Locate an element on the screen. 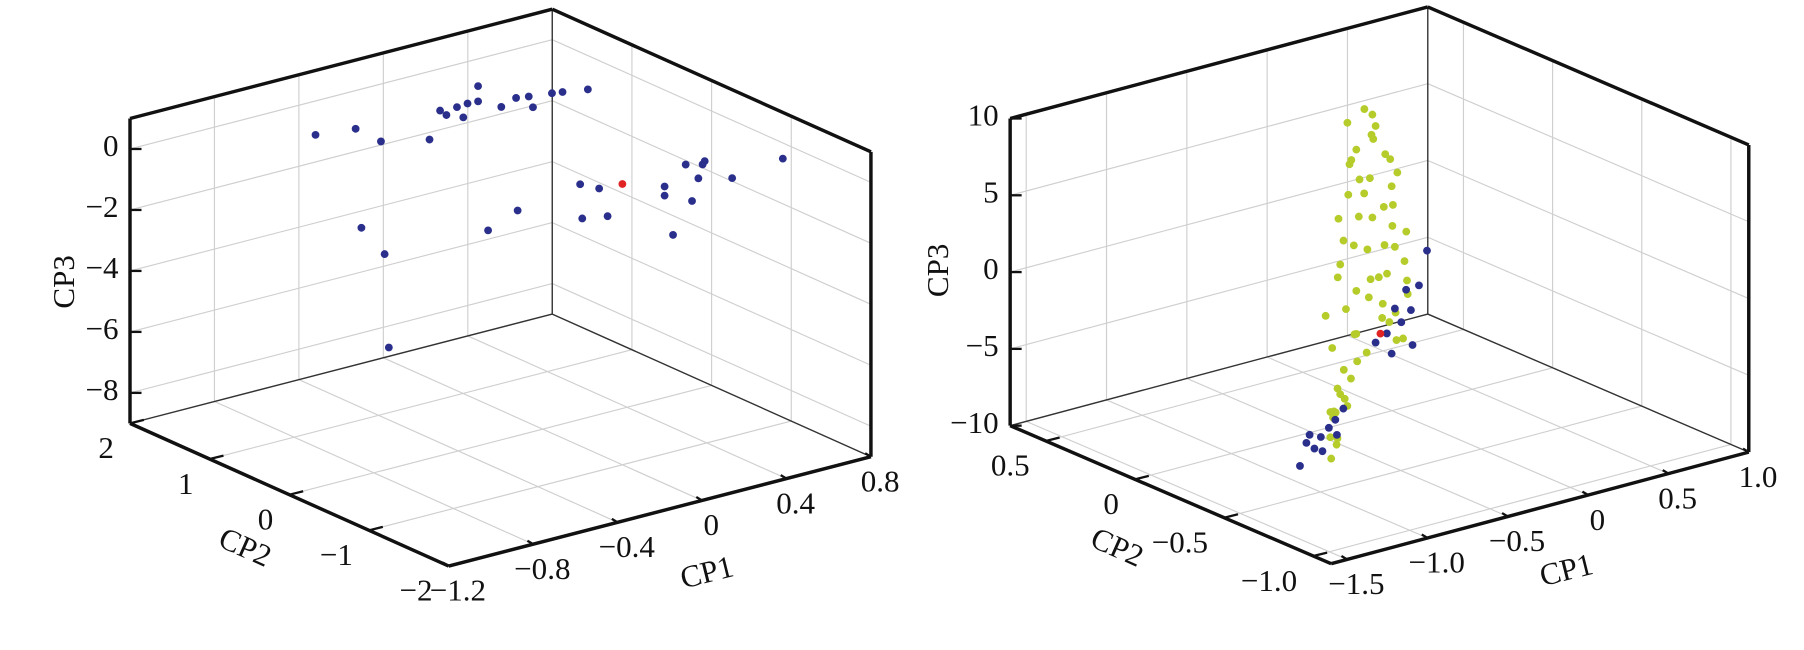  z-tick-label: −4 is located at coordinates (102, 267).